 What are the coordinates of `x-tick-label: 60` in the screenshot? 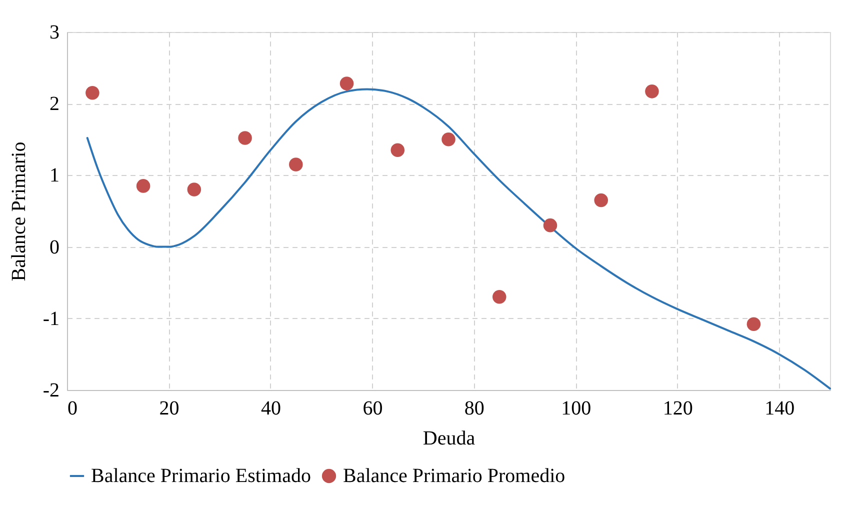 It's located at (372, 409).